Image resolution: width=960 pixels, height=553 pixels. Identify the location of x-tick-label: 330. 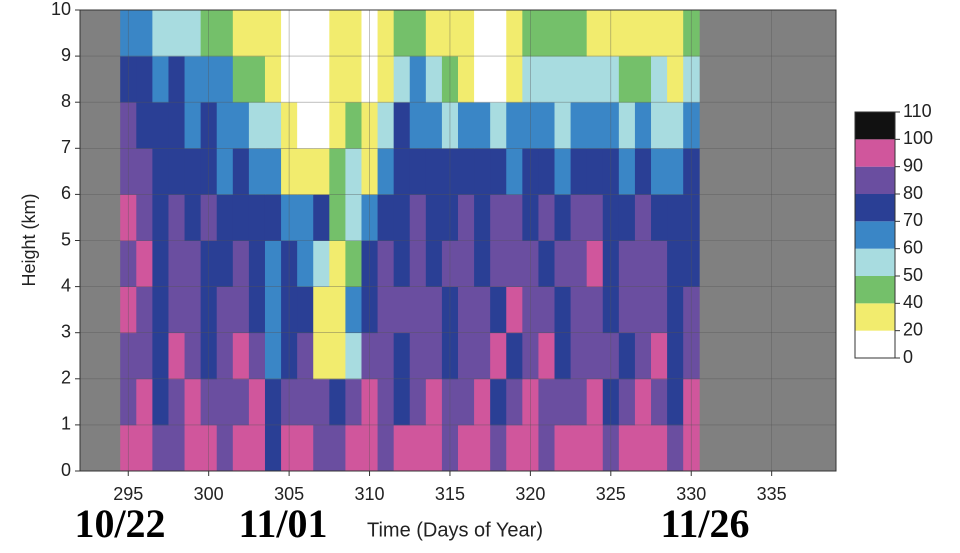
(691, 494).